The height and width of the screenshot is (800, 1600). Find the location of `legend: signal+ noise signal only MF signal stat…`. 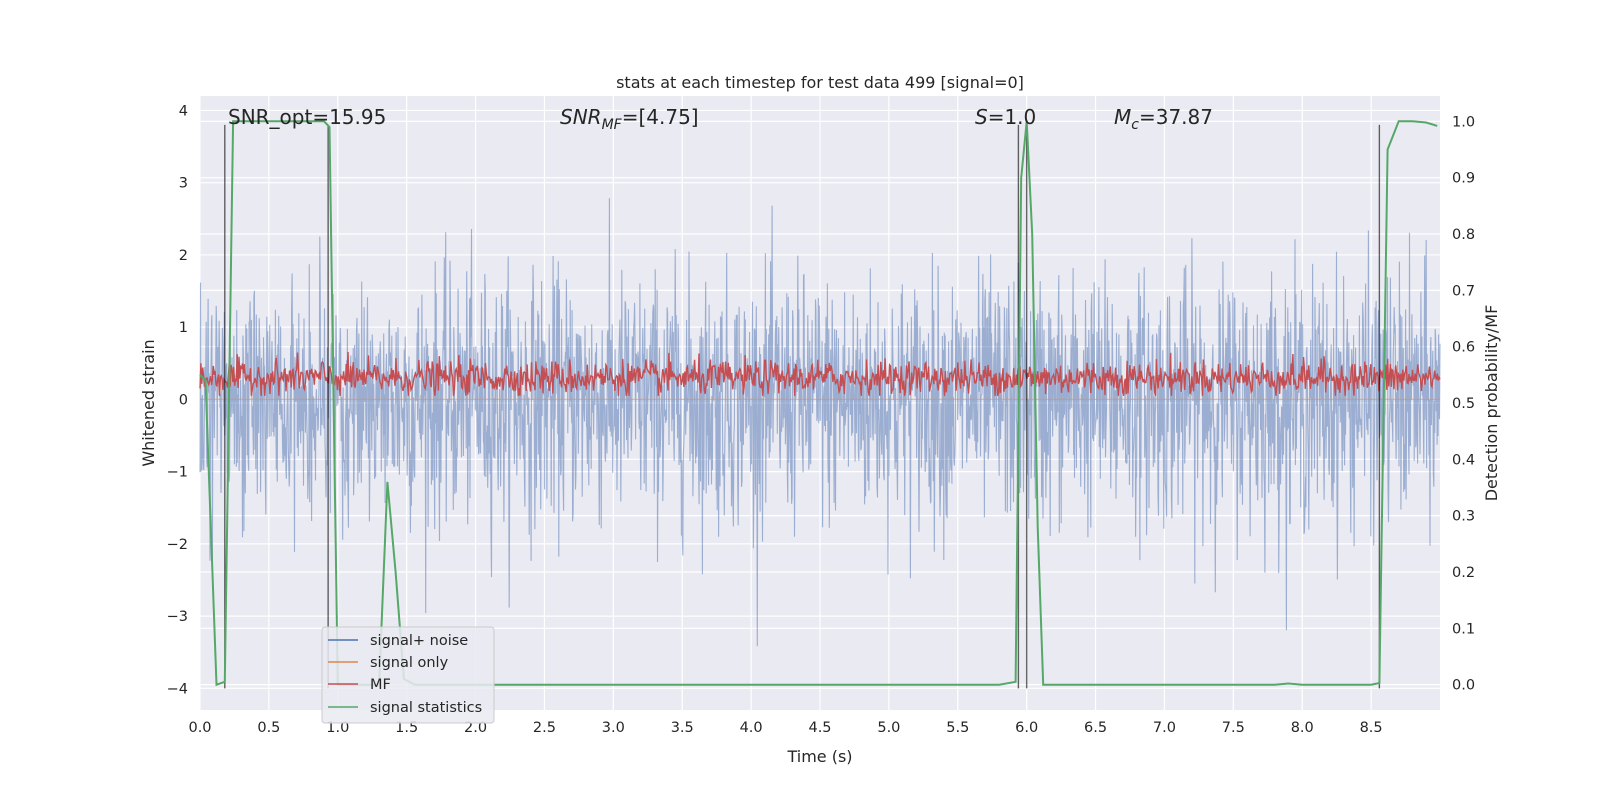

legend: signal+ noise signal only MF signal stat… is located at coordinates (408, 675).